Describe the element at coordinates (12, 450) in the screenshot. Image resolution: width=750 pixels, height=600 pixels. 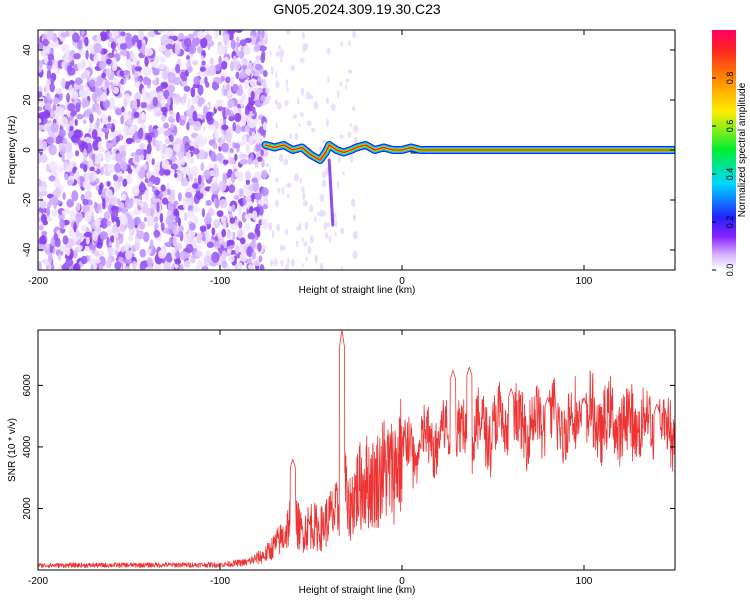
I see `snr-y-axis-label: SNR (10 * v/v)` at that location.